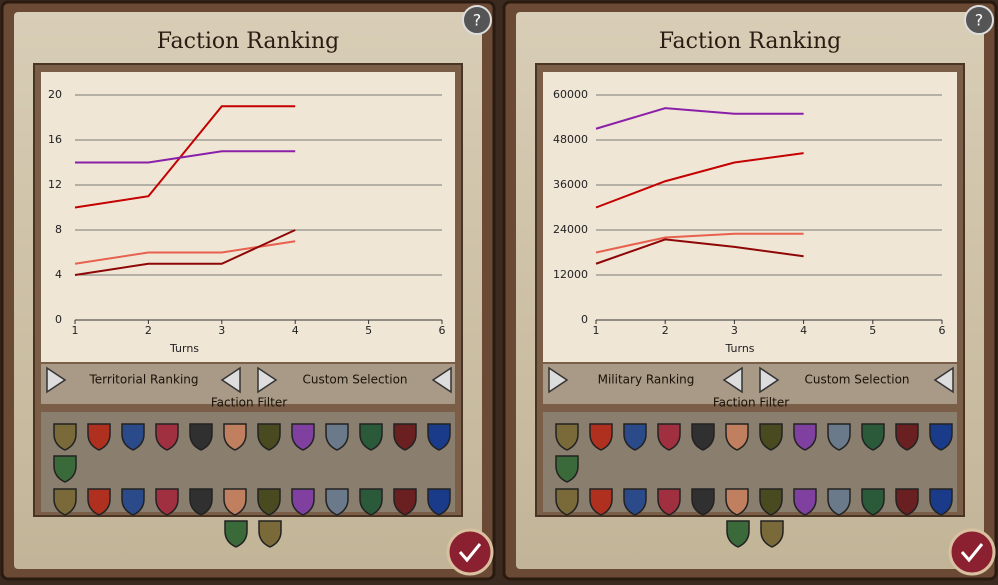  I want to click on y-tick-label: 60000, so click(570, 94).